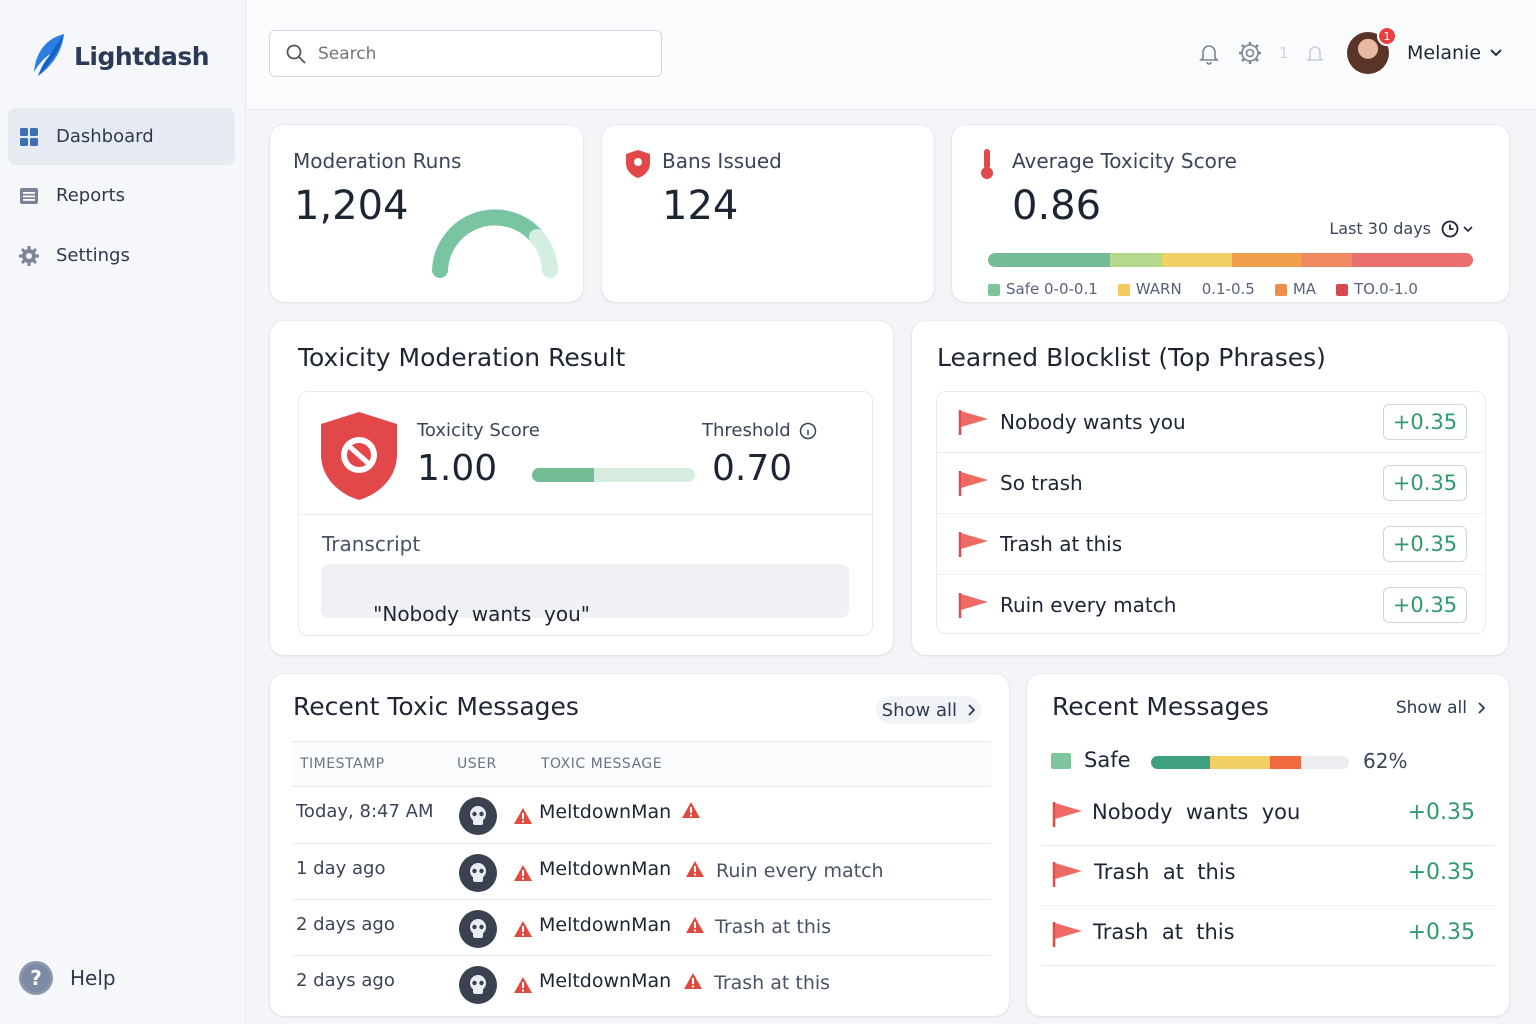 Image resolution: width=1536 pixels, height=1024 pixels. What do you see at coordinates (365, 811) in the screenshot?
I see `row-timestamp: Today, 8:47 AM` at bounding box center [365, 811].